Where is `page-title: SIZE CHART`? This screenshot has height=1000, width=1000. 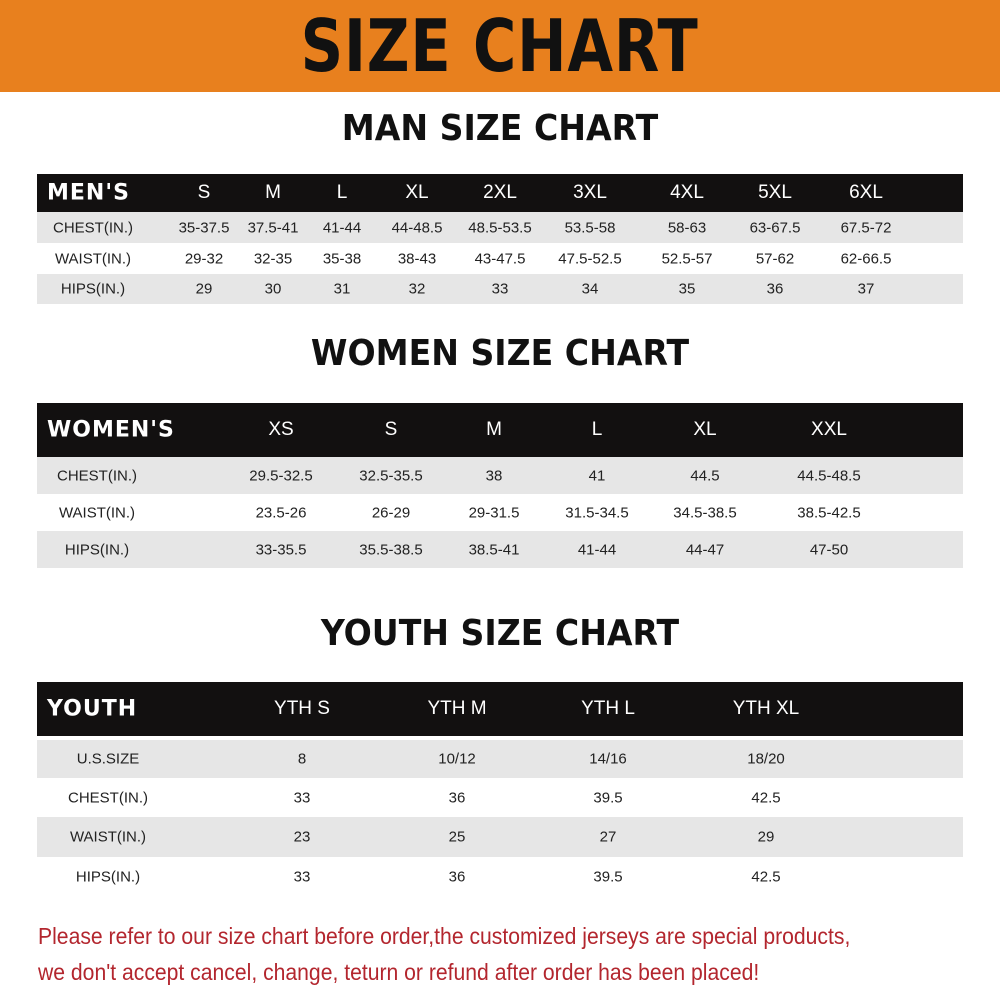 page-title: SIZE CHART is located at coordinates (500, 46).